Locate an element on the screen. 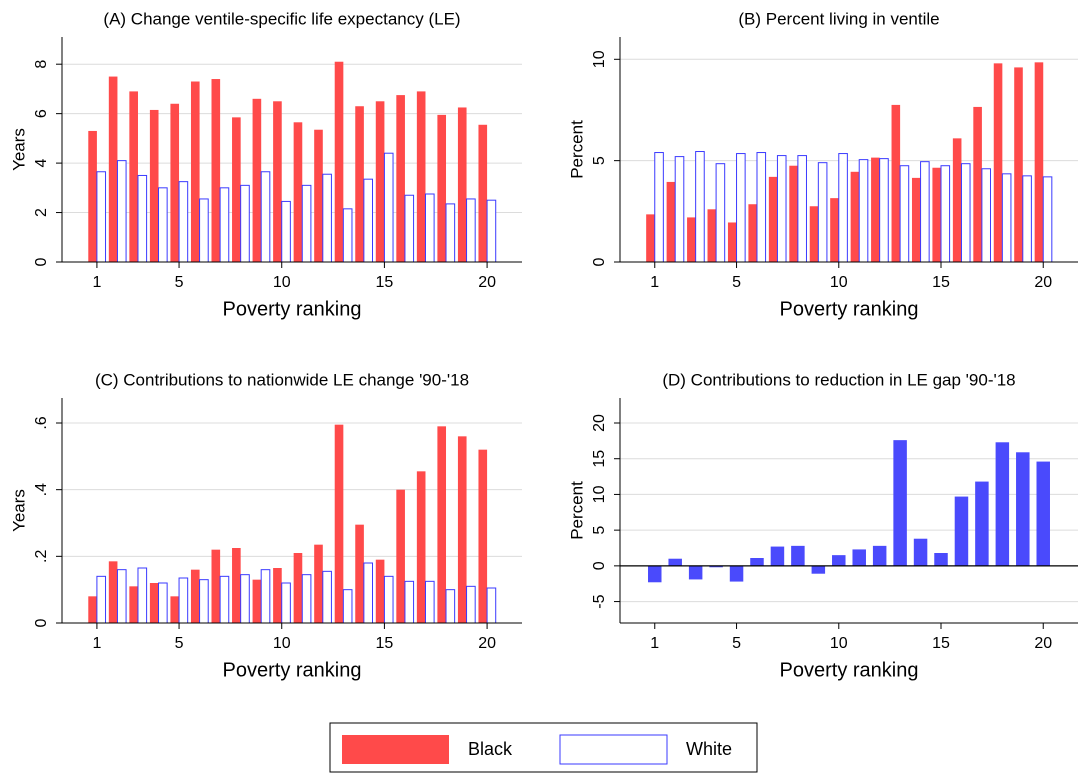 This screenshot has width=1085, height=773. y-axis-label: Years is located at coordinates (18, 149).